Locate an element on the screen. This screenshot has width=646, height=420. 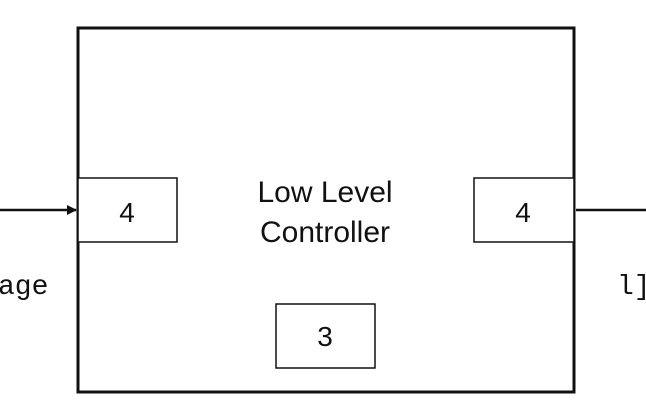
block-title-line-2: Controller is located at coordinates (325, 232).